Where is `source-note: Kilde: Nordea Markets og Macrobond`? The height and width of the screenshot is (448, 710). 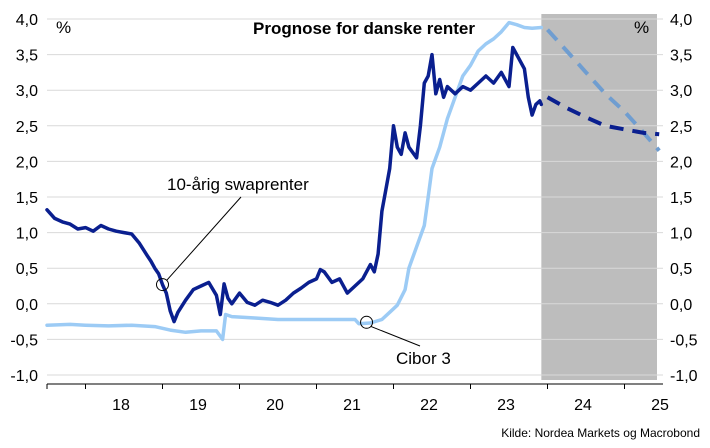 source-note: Kilde: Nordea Markets og Macrobond is located at coordinates (600, 433).